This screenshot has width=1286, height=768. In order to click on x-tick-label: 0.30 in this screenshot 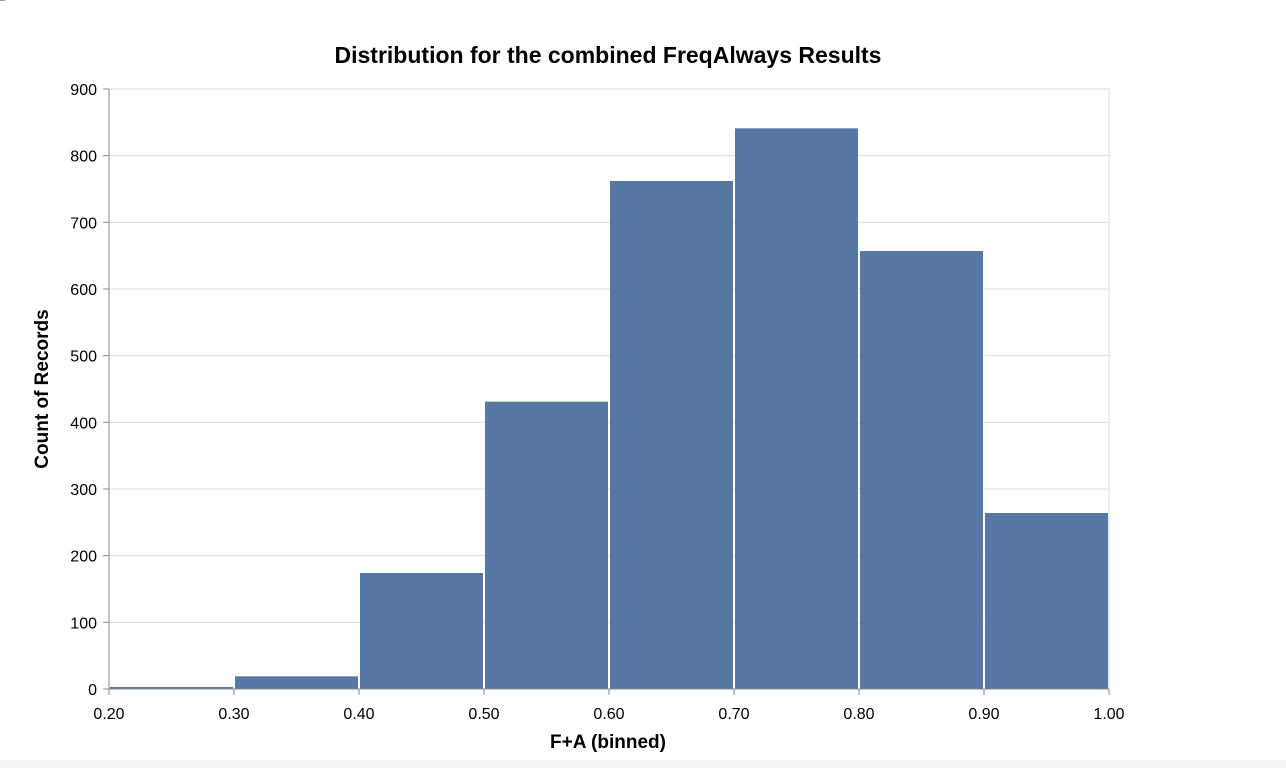, I will do `click(233, 714)`.